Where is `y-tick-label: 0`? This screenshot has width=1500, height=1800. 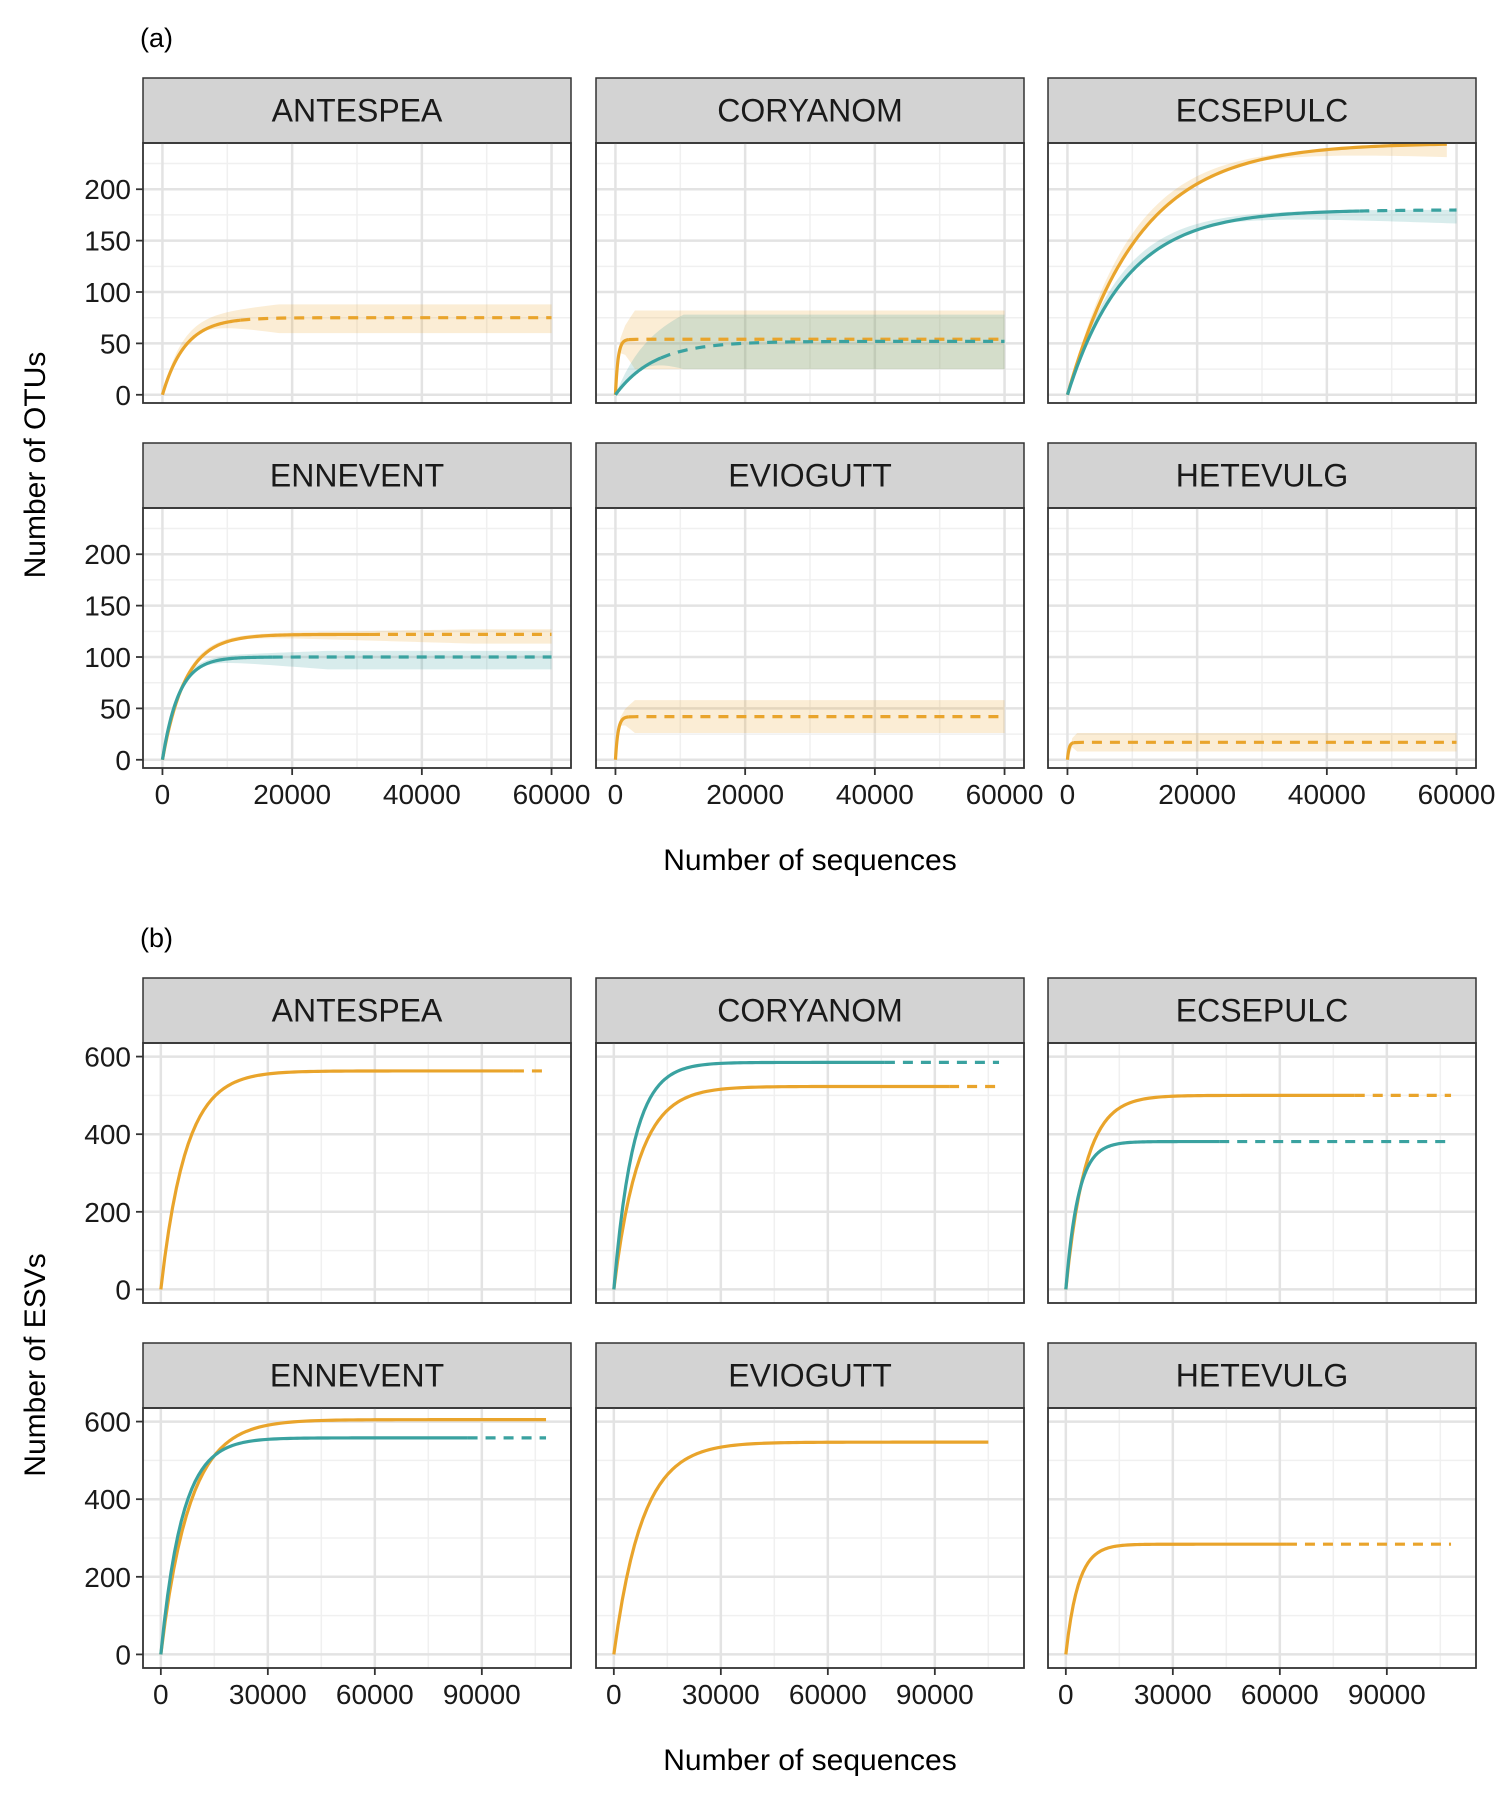 y-tick-label: 0 is located at coordinates (123, 1289).